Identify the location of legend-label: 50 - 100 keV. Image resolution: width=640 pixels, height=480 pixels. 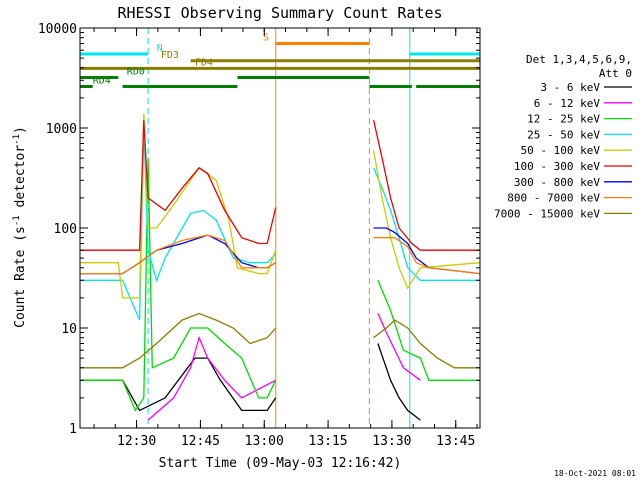
(561, 150).